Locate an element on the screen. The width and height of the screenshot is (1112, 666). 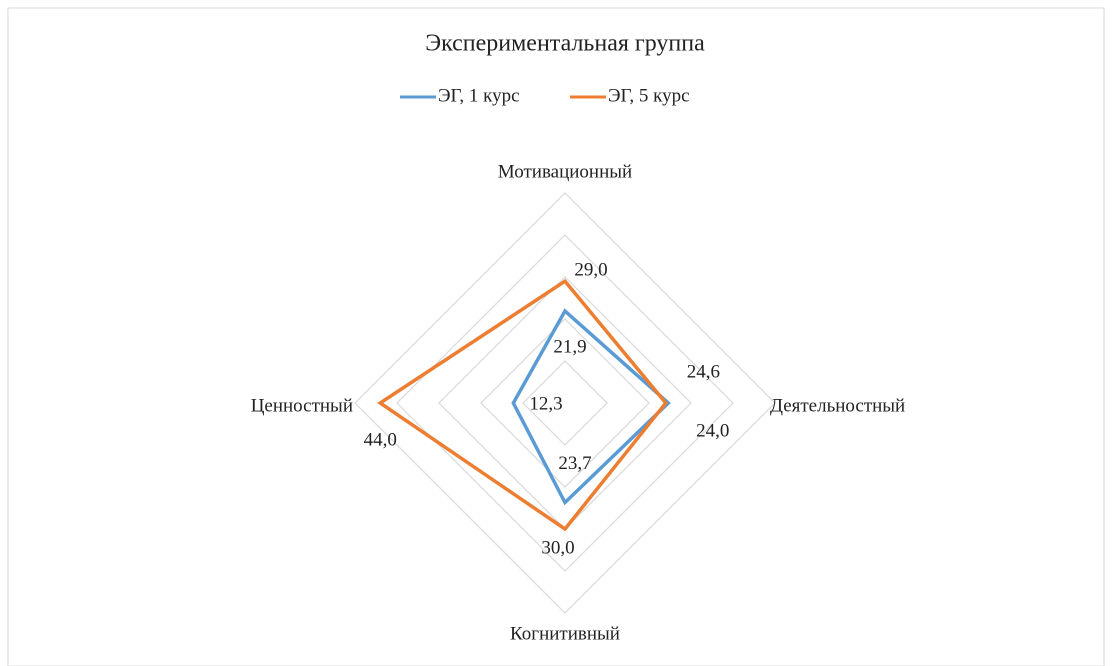
axis-label: Мотивационный is located at coordinates (565, 171).